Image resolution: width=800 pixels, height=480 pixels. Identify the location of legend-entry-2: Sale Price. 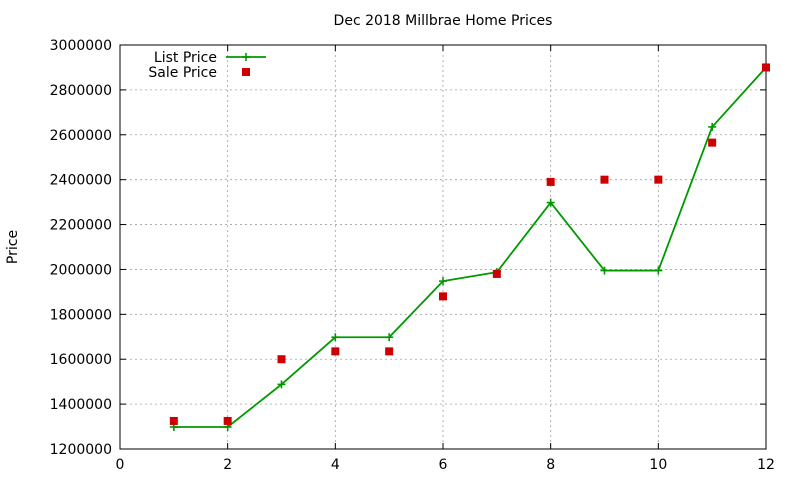
(199, 73).